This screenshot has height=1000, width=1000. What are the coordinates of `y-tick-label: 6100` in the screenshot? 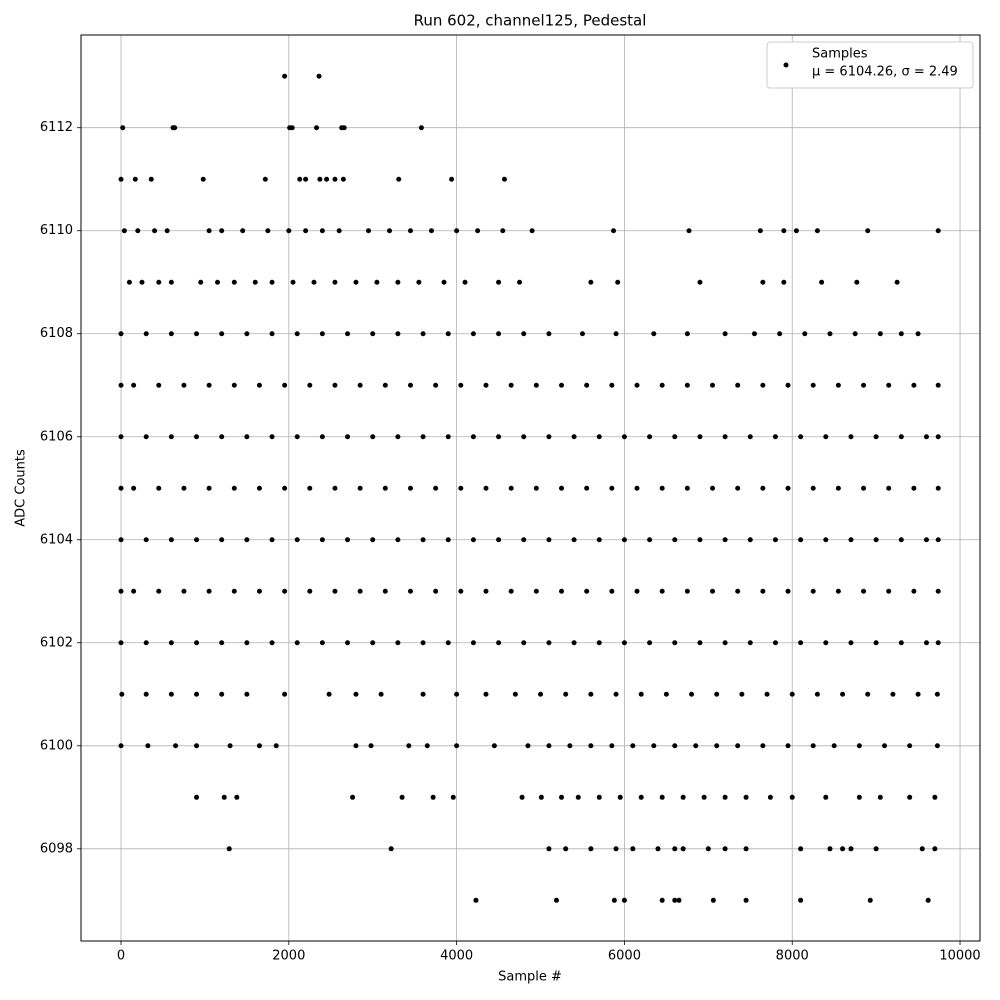 It's located at (56, 745).